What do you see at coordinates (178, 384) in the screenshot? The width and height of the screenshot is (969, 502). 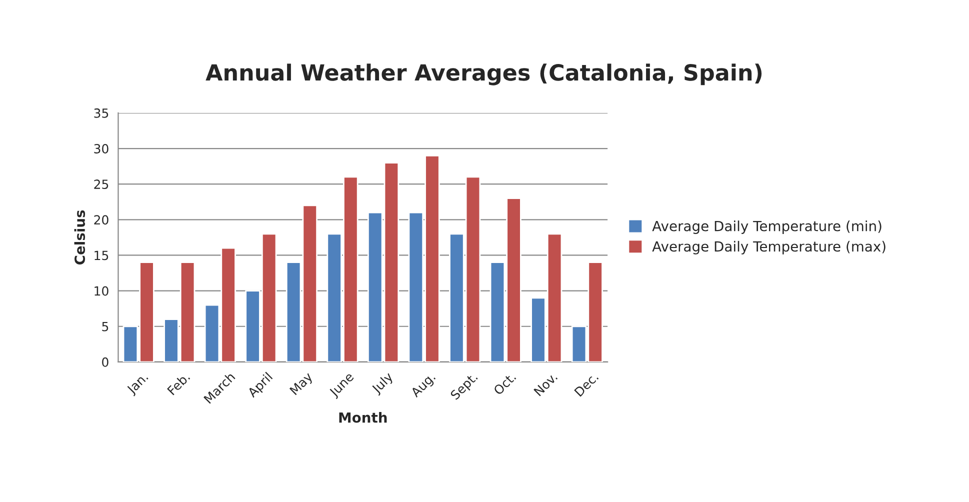 I see `x-tick-label: Feb.` at bounding box center [178, 384].